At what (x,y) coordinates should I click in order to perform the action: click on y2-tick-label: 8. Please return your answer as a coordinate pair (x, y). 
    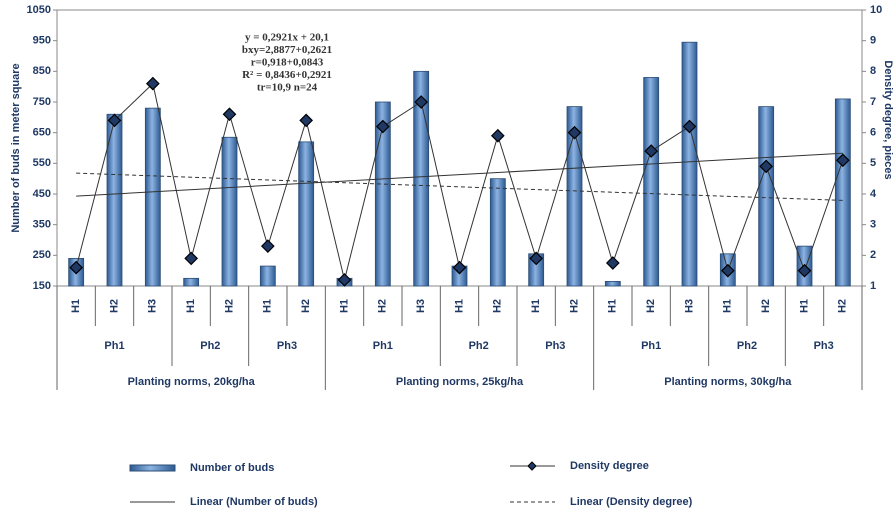
    Looking at the image, I should click on (873, 71).